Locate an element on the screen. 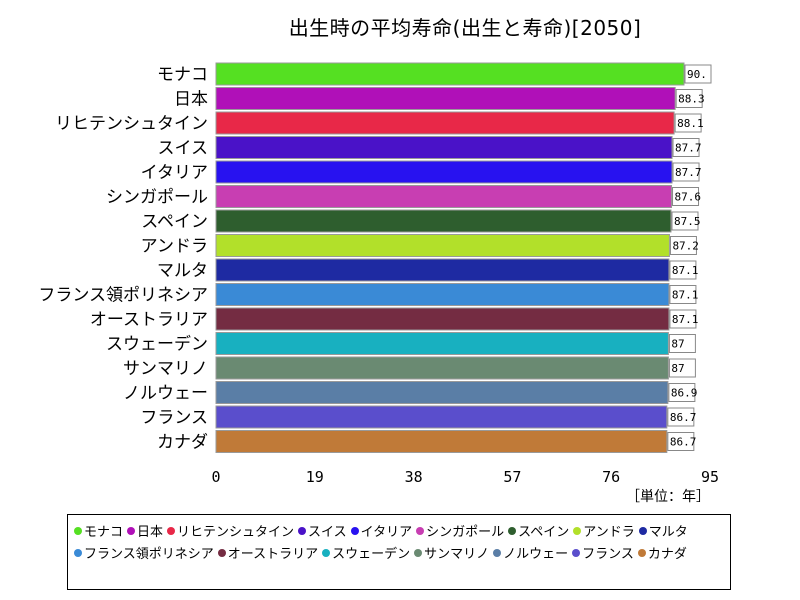 The width and height of the screenshot is (800, 600). x-tick-label: 57 is located at coordinates (512, 477).